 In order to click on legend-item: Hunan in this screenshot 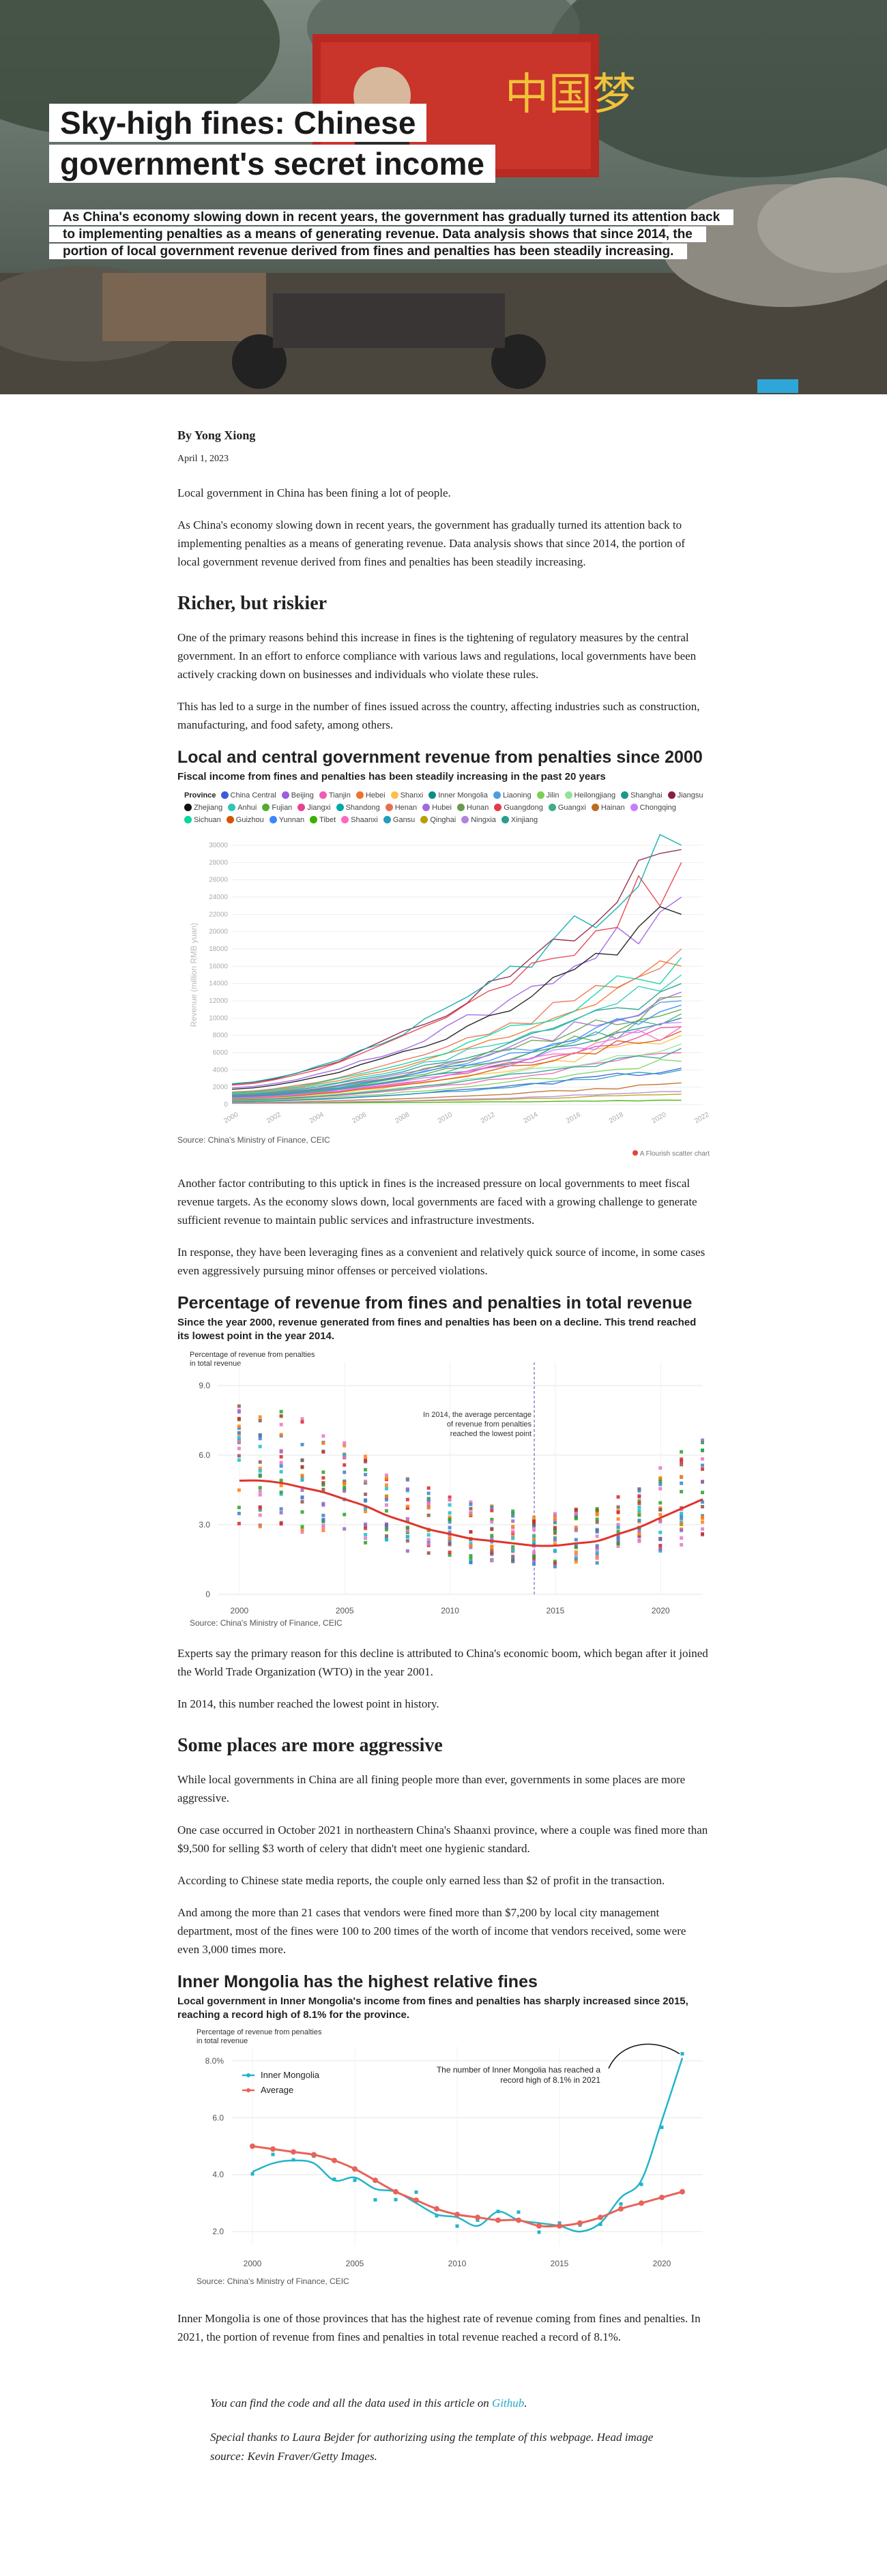, I will do `click(472, 808)`.